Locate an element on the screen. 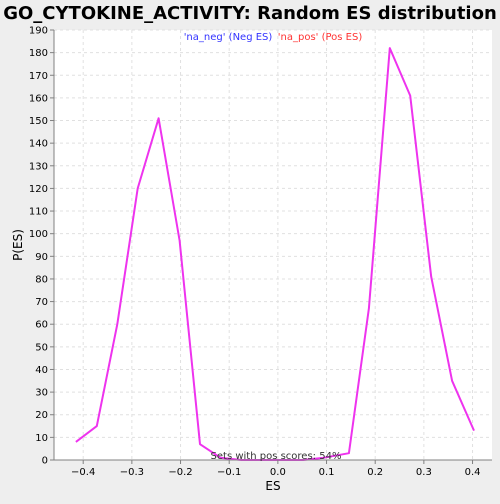 The height and width of the screenshot is (504, 500). y-tick-label: 150 is located at coordinates (38, 121).